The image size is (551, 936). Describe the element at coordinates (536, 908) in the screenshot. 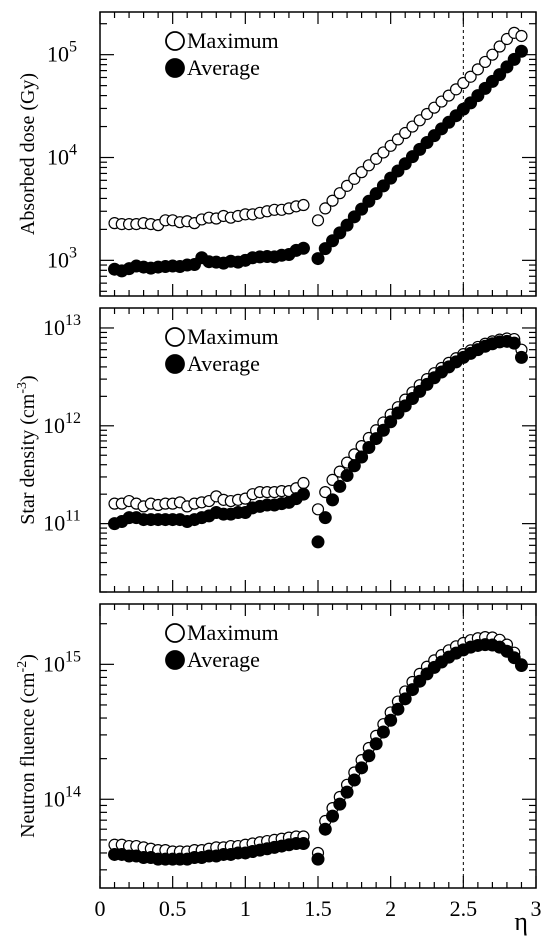

I see `x-tick-label: 3` at that location.